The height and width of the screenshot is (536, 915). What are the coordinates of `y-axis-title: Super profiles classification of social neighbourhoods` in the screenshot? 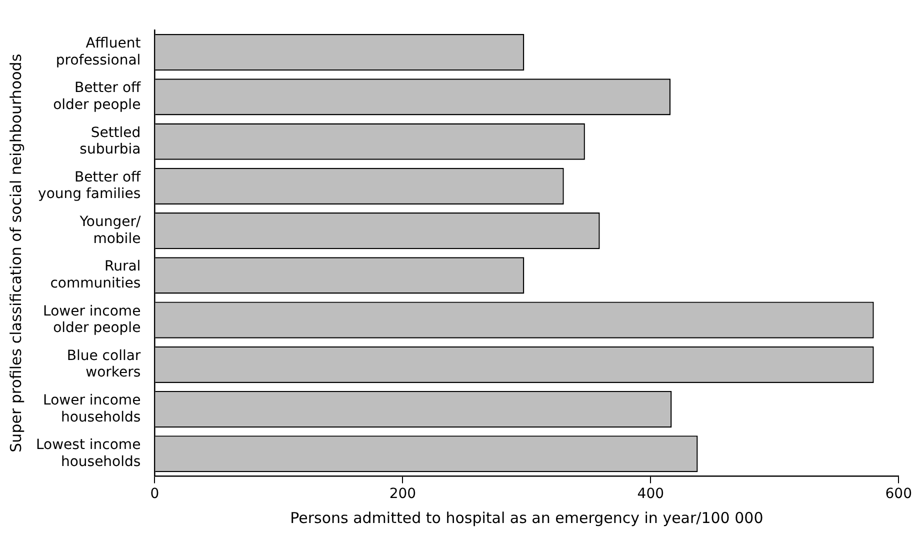 It's located at (15, 253).